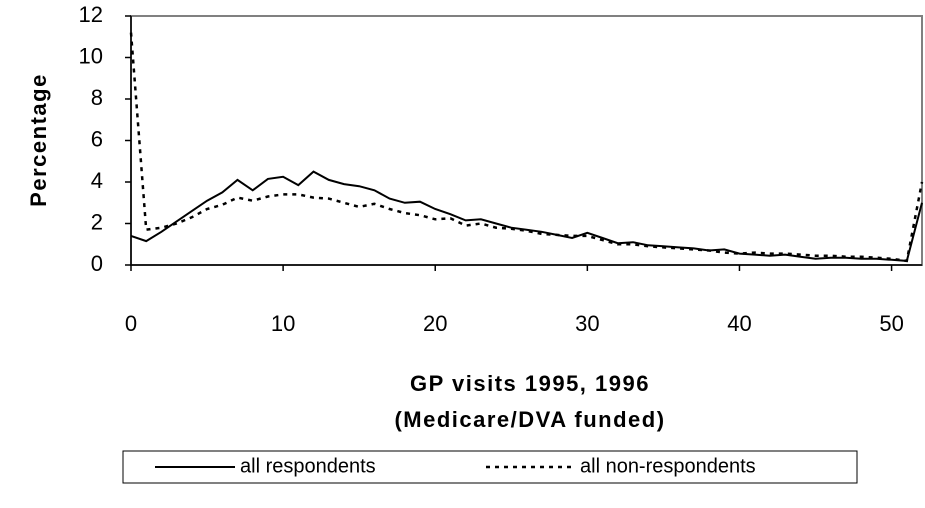 This screenshot has height=508, width=925. What do you see at coordinates (91, 55) in the screenshot?
I see `y-tick-label: 10` at bounding box center [91, 55].